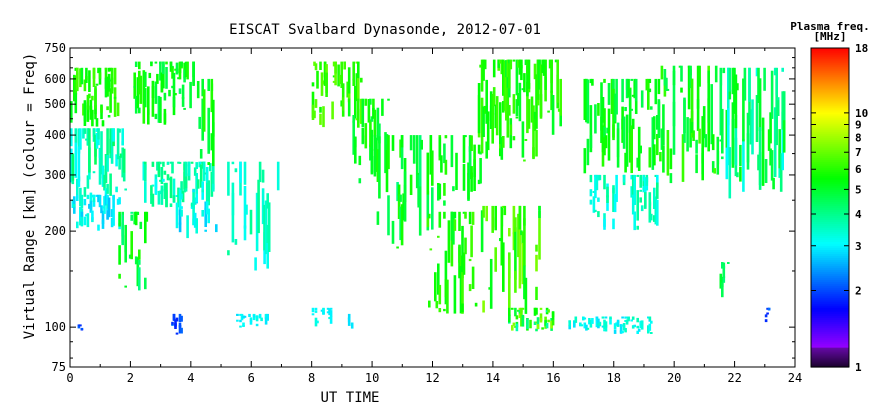 Image resolution: width=880 pixels, height=420 pixels. What do you see at coordinates (858, 169) in the screenshot?
I see `colorbar-tick-label: 6` at bounding box center [858, 169].